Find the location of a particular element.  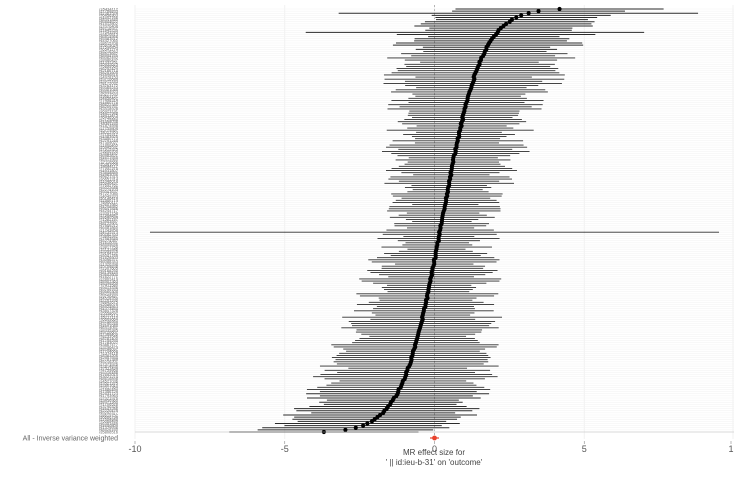

snp-label: rs7692015 is located at coordinates (109, 374).